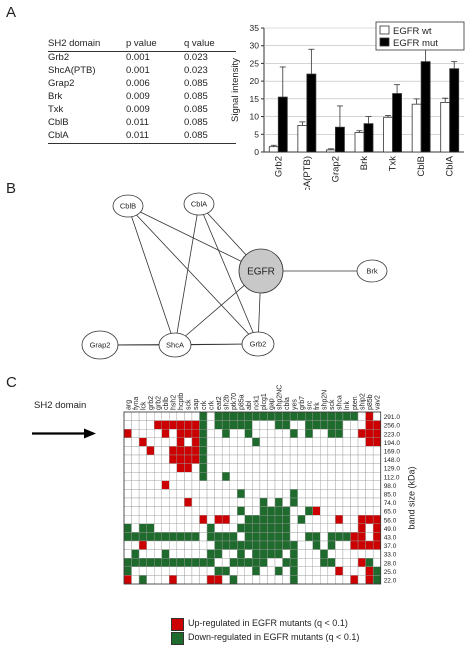 The width and height of the screenshot is (474, 653). I want to click on column-label: grb2, so click(158, 403).